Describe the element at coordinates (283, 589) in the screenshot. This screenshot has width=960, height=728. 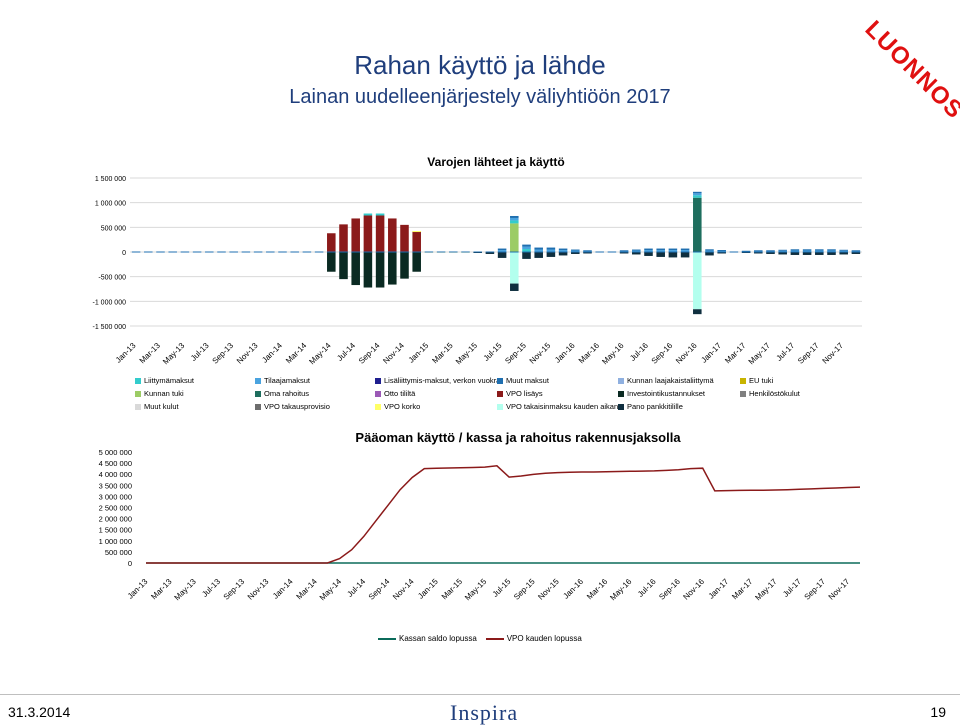
I see `line-x-tick-label: Jan-14` at that location.